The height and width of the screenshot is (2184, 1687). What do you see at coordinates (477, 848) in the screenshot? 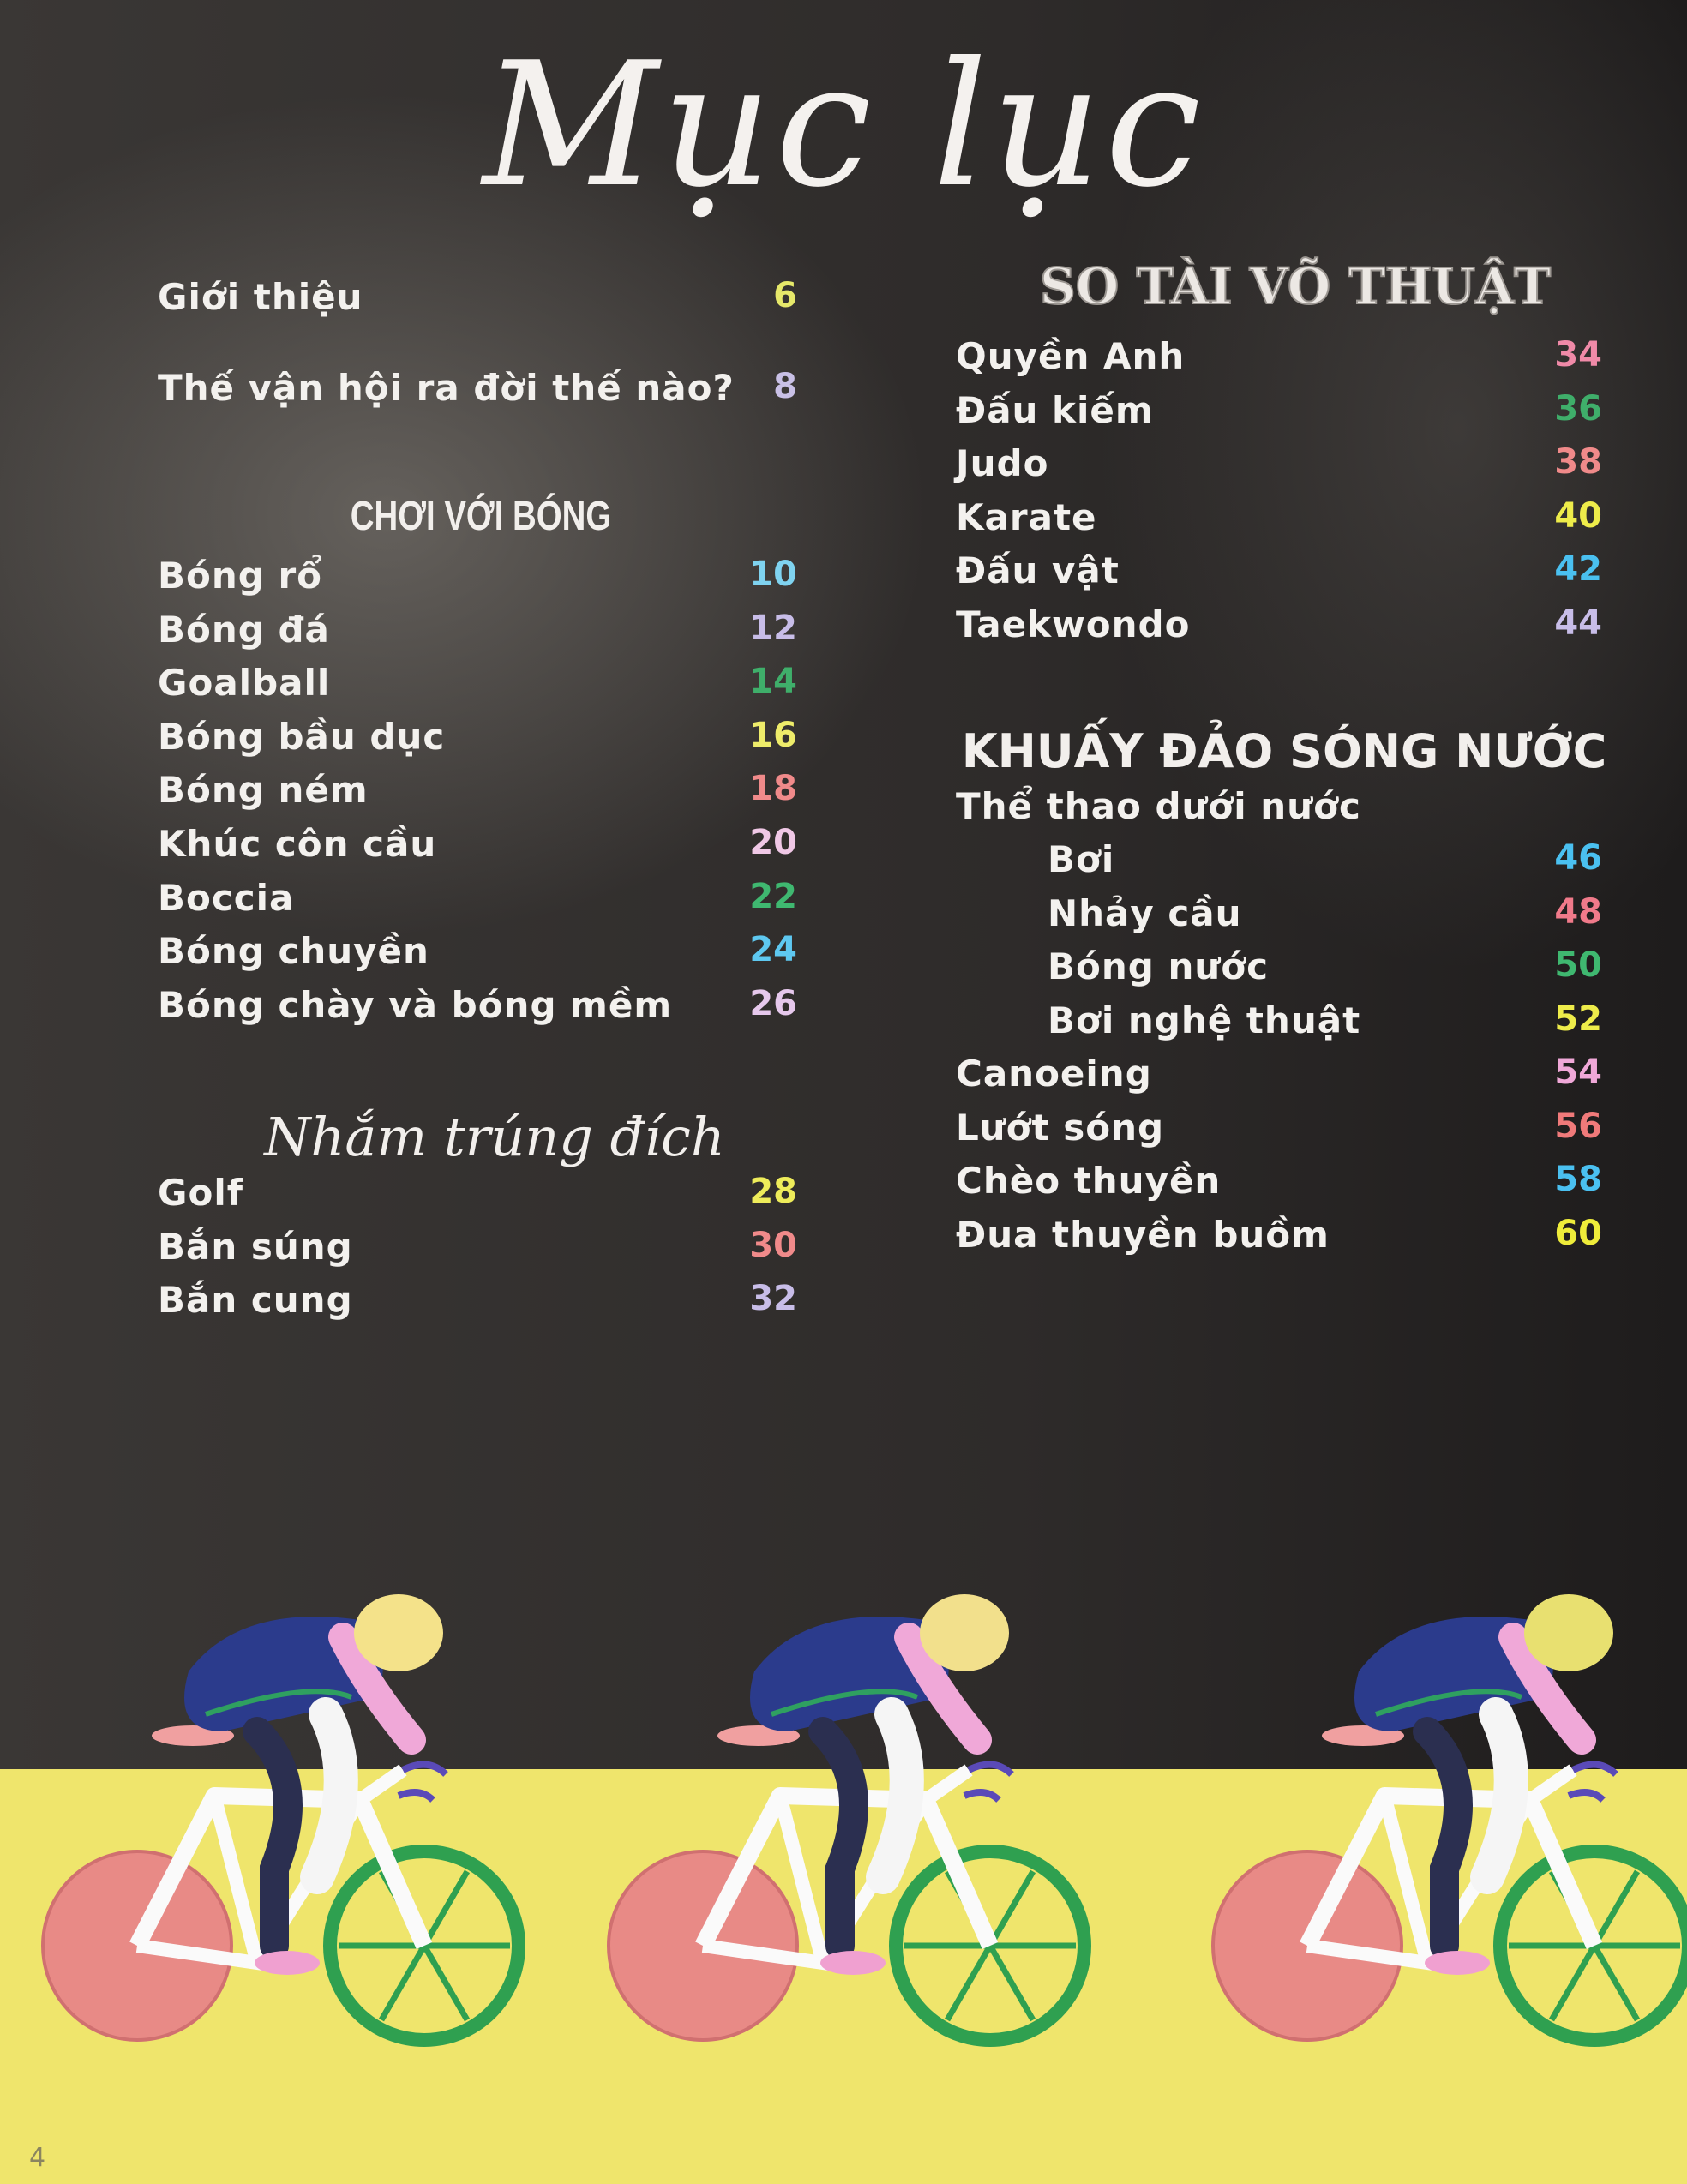
I see `toc-entry: Khúc côn cầu 20` at bounding box center [477, 848].